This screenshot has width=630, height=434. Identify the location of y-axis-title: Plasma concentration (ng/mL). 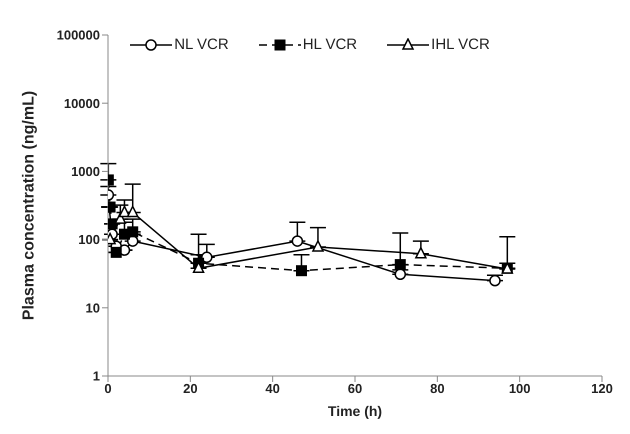
(29, 205).